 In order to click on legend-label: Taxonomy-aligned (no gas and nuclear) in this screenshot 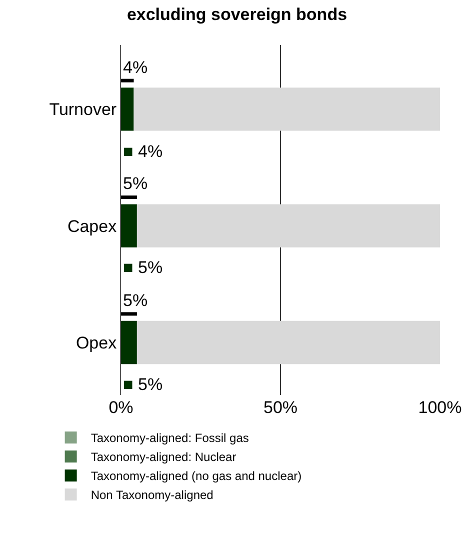, I will do `click(196, 476)`.